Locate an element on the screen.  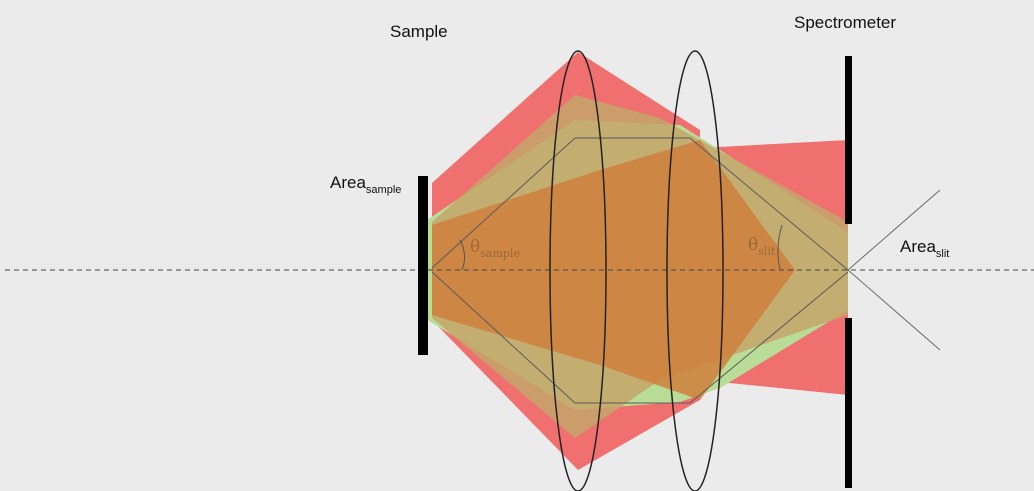
theta-slit-sub: slit is located at coordinates (767, 251).